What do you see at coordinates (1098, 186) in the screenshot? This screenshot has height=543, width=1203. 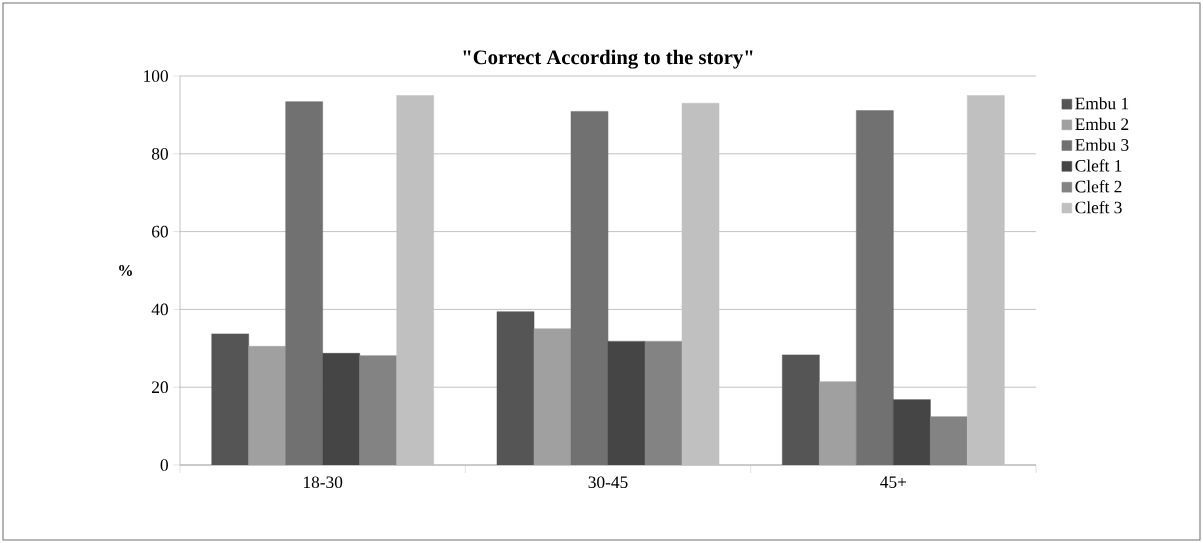 I see `legend-label: Cleft 2` at bounding box center [1098, 186].